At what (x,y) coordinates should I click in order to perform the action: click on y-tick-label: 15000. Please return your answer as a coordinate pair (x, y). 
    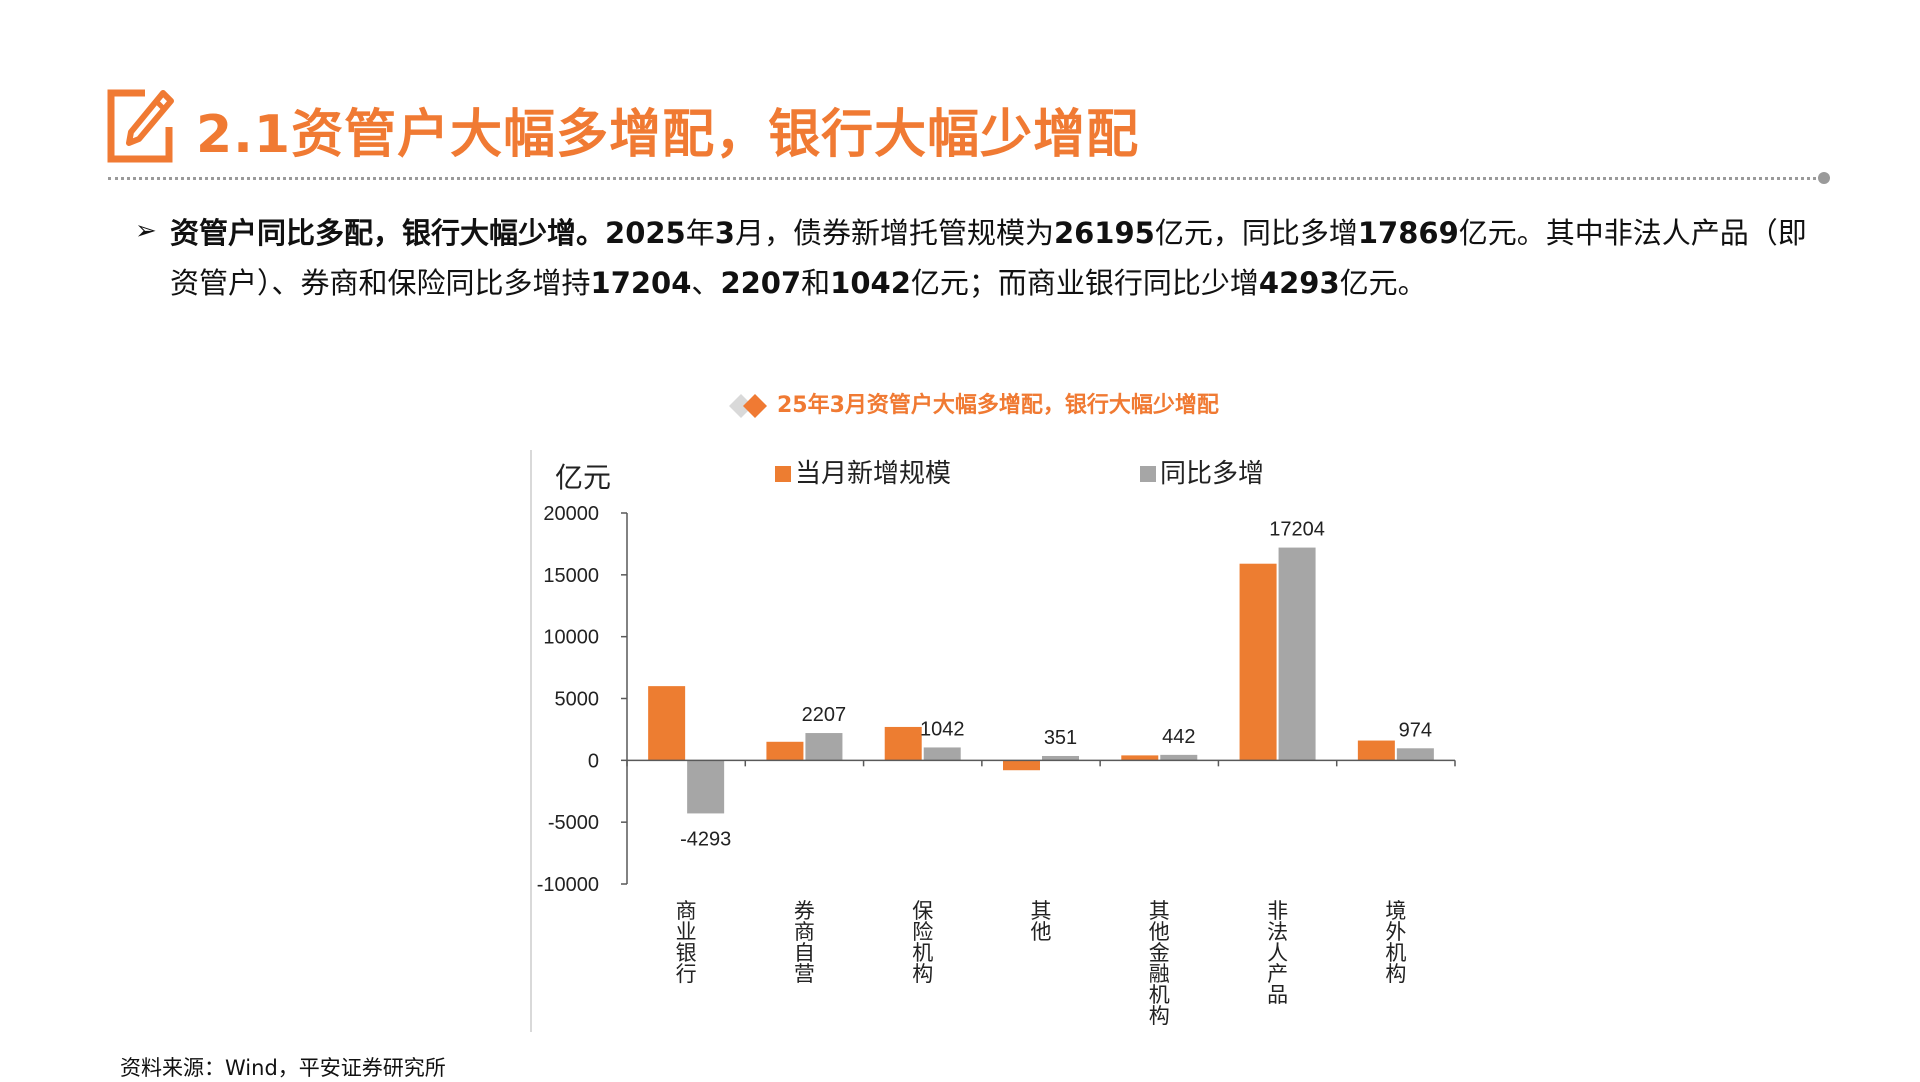
    Looking at the image, I should click on (571, 576).